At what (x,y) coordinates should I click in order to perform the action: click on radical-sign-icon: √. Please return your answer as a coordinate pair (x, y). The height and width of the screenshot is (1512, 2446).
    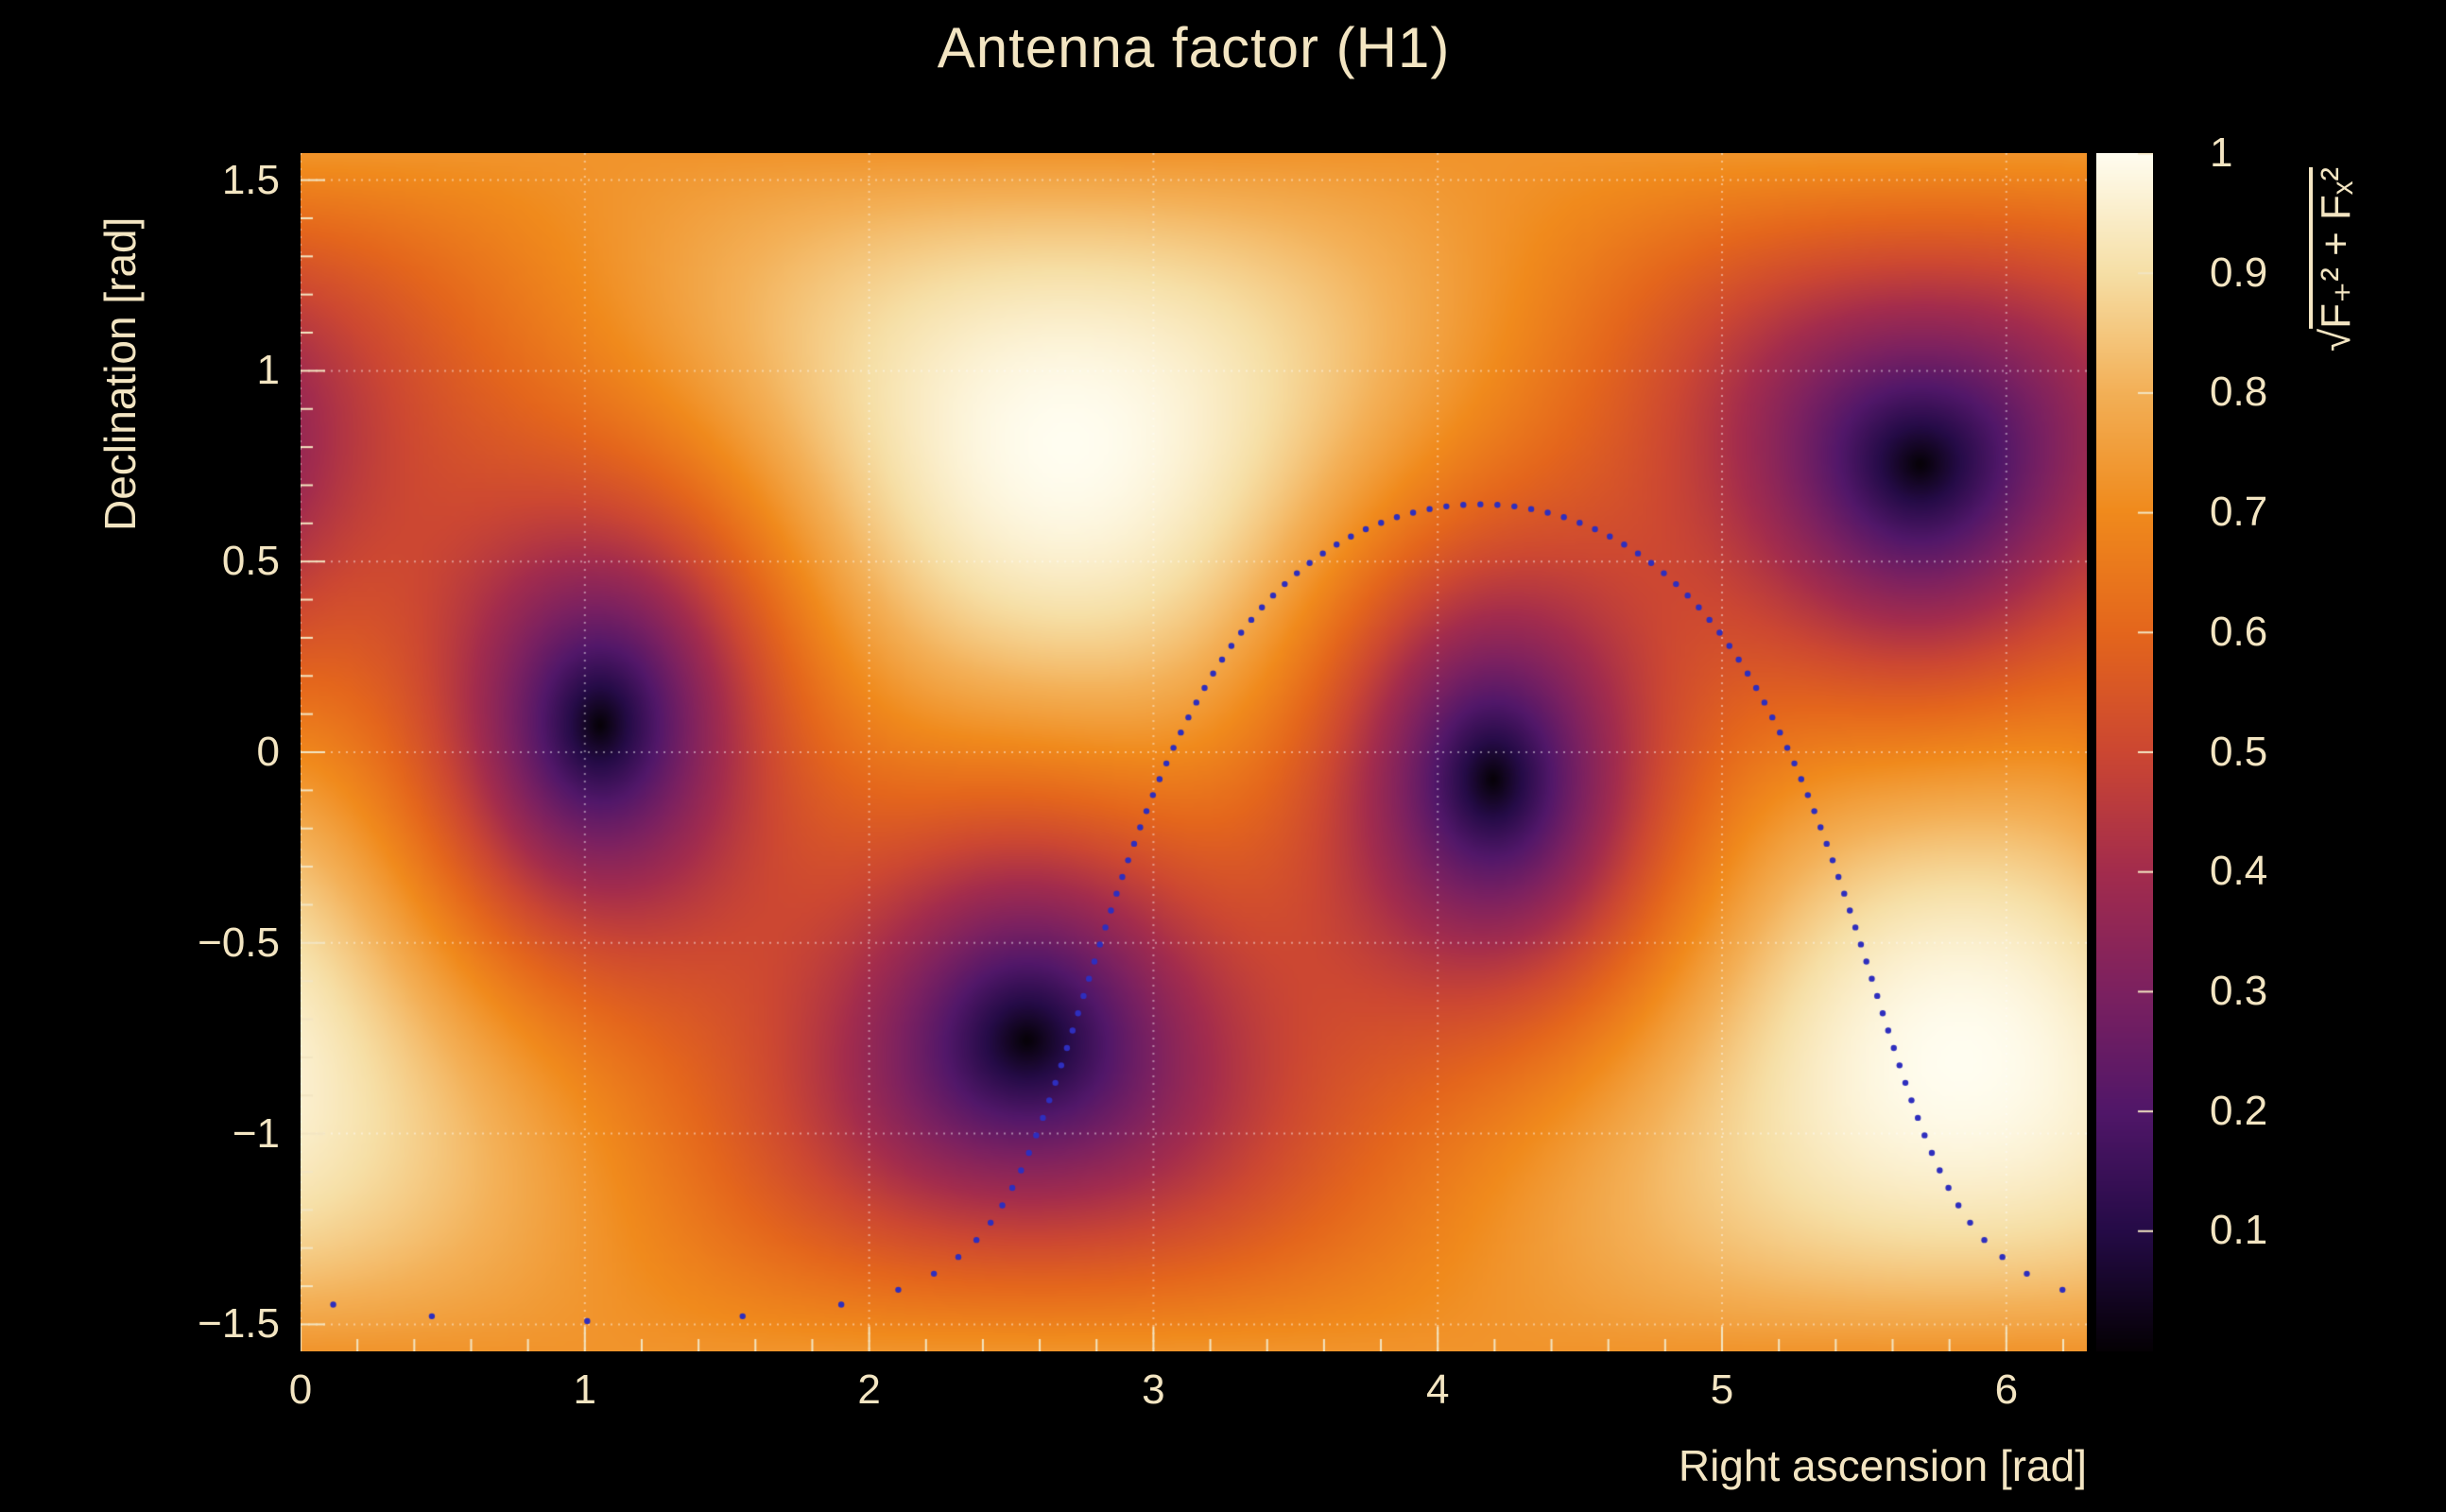
    Looking at the image, I should click on (2336, 340).